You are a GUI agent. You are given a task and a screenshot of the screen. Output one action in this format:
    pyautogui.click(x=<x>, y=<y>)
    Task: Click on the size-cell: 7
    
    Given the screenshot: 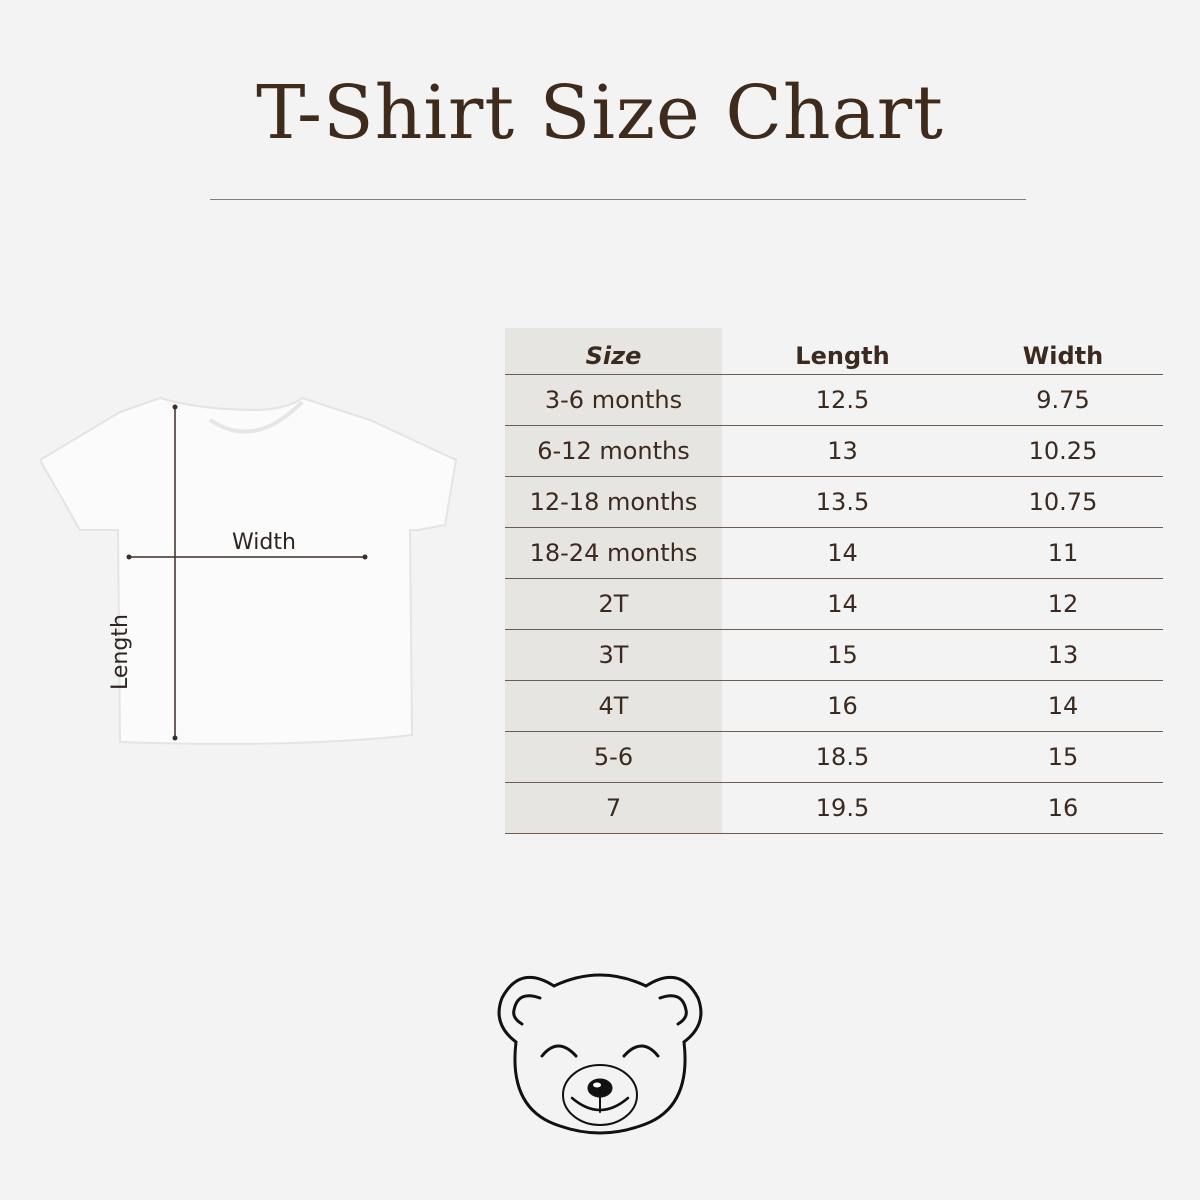 What is the action you would take?
    pyautogui.click(x=613, y=808)
    